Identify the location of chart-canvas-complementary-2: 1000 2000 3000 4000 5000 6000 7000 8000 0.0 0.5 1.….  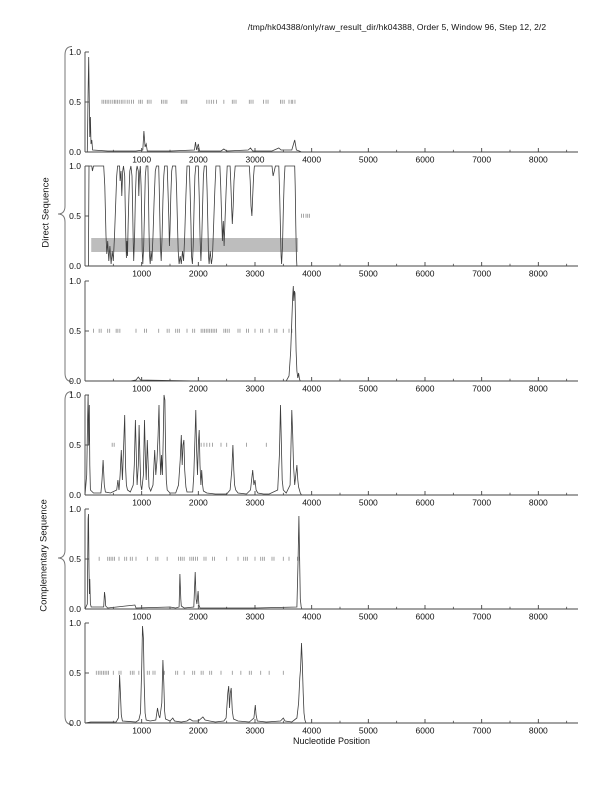
(323, 563).